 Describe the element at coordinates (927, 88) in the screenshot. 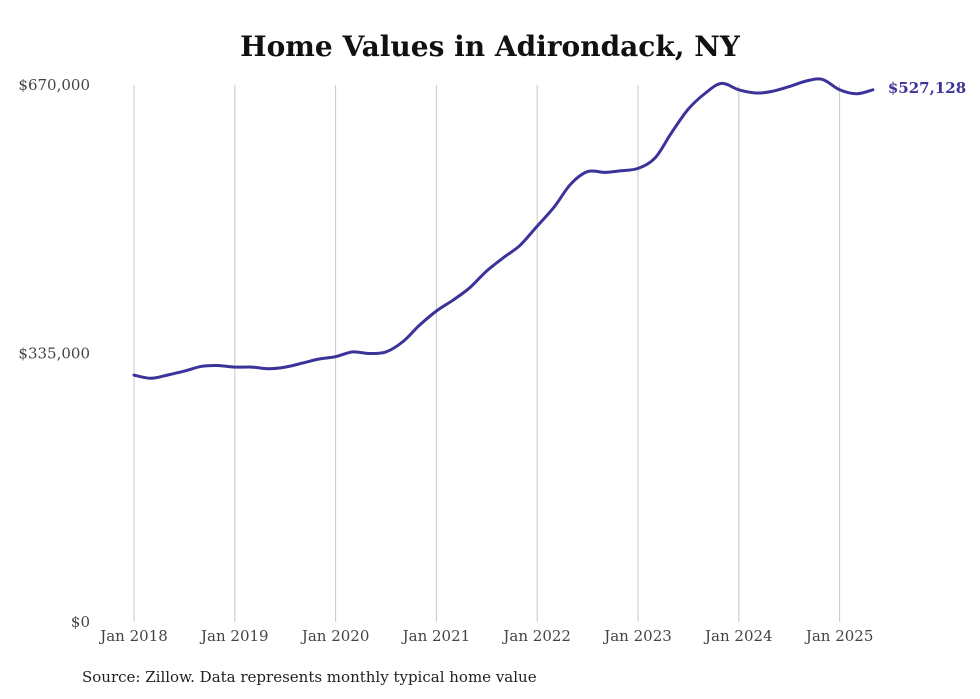

I see `end-value-label: $527,128` at that location.